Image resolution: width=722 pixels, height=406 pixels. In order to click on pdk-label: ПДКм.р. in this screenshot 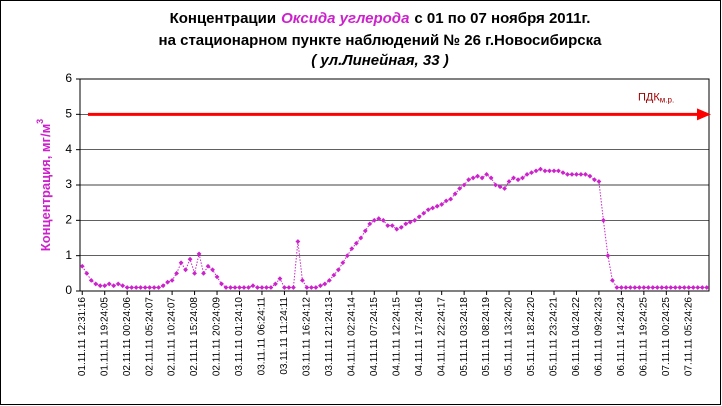, I will do `click(656, 97)`.